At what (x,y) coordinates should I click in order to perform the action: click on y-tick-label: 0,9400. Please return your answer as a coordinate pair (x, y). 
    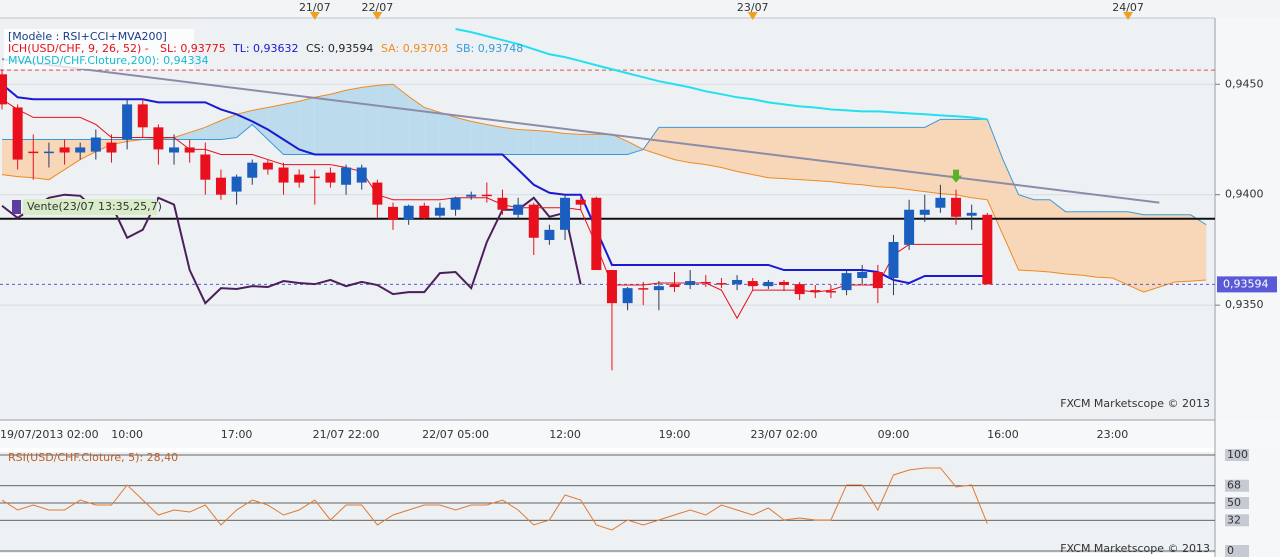
    Looking at the image, I should click on (1244, 194).